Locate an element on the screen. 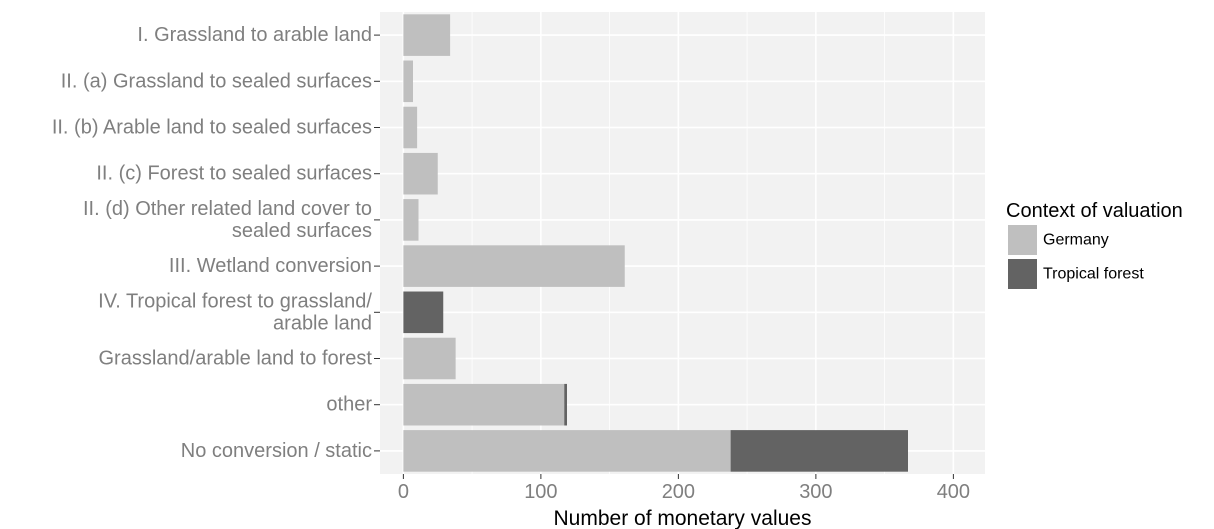  category-label: II. (a) Grassland to sealed surfaces is located at coordinates (216, 81).